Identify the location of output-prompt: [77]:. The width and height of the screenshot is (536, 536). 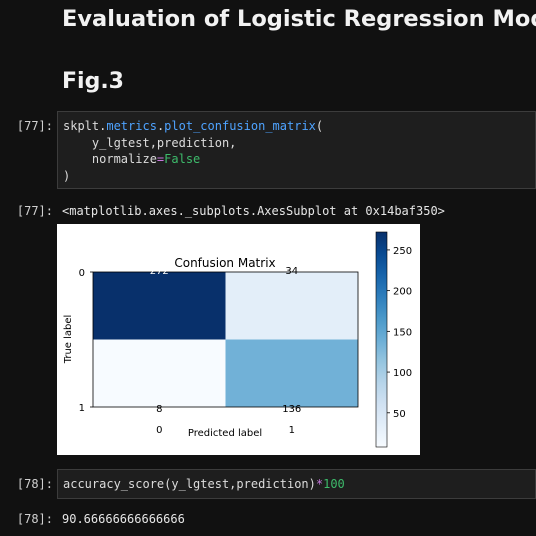
(34, 211).